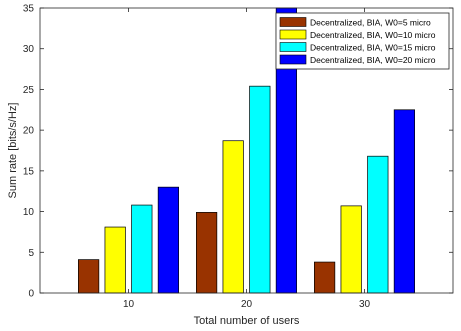 The height and width of the screenshot is (331, 461). Describe the element at coordinates (247, 321) in the screenshot. I see `x-axis-label: Total number of users` at that location.